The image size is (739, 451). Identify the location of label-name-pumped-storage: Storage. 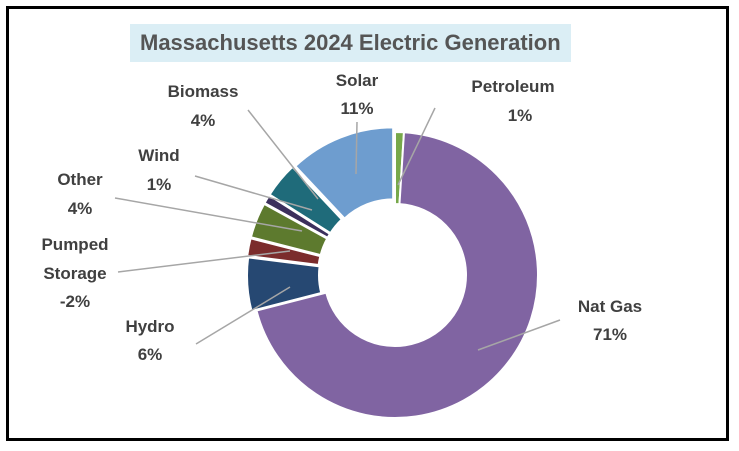
(74, 273).